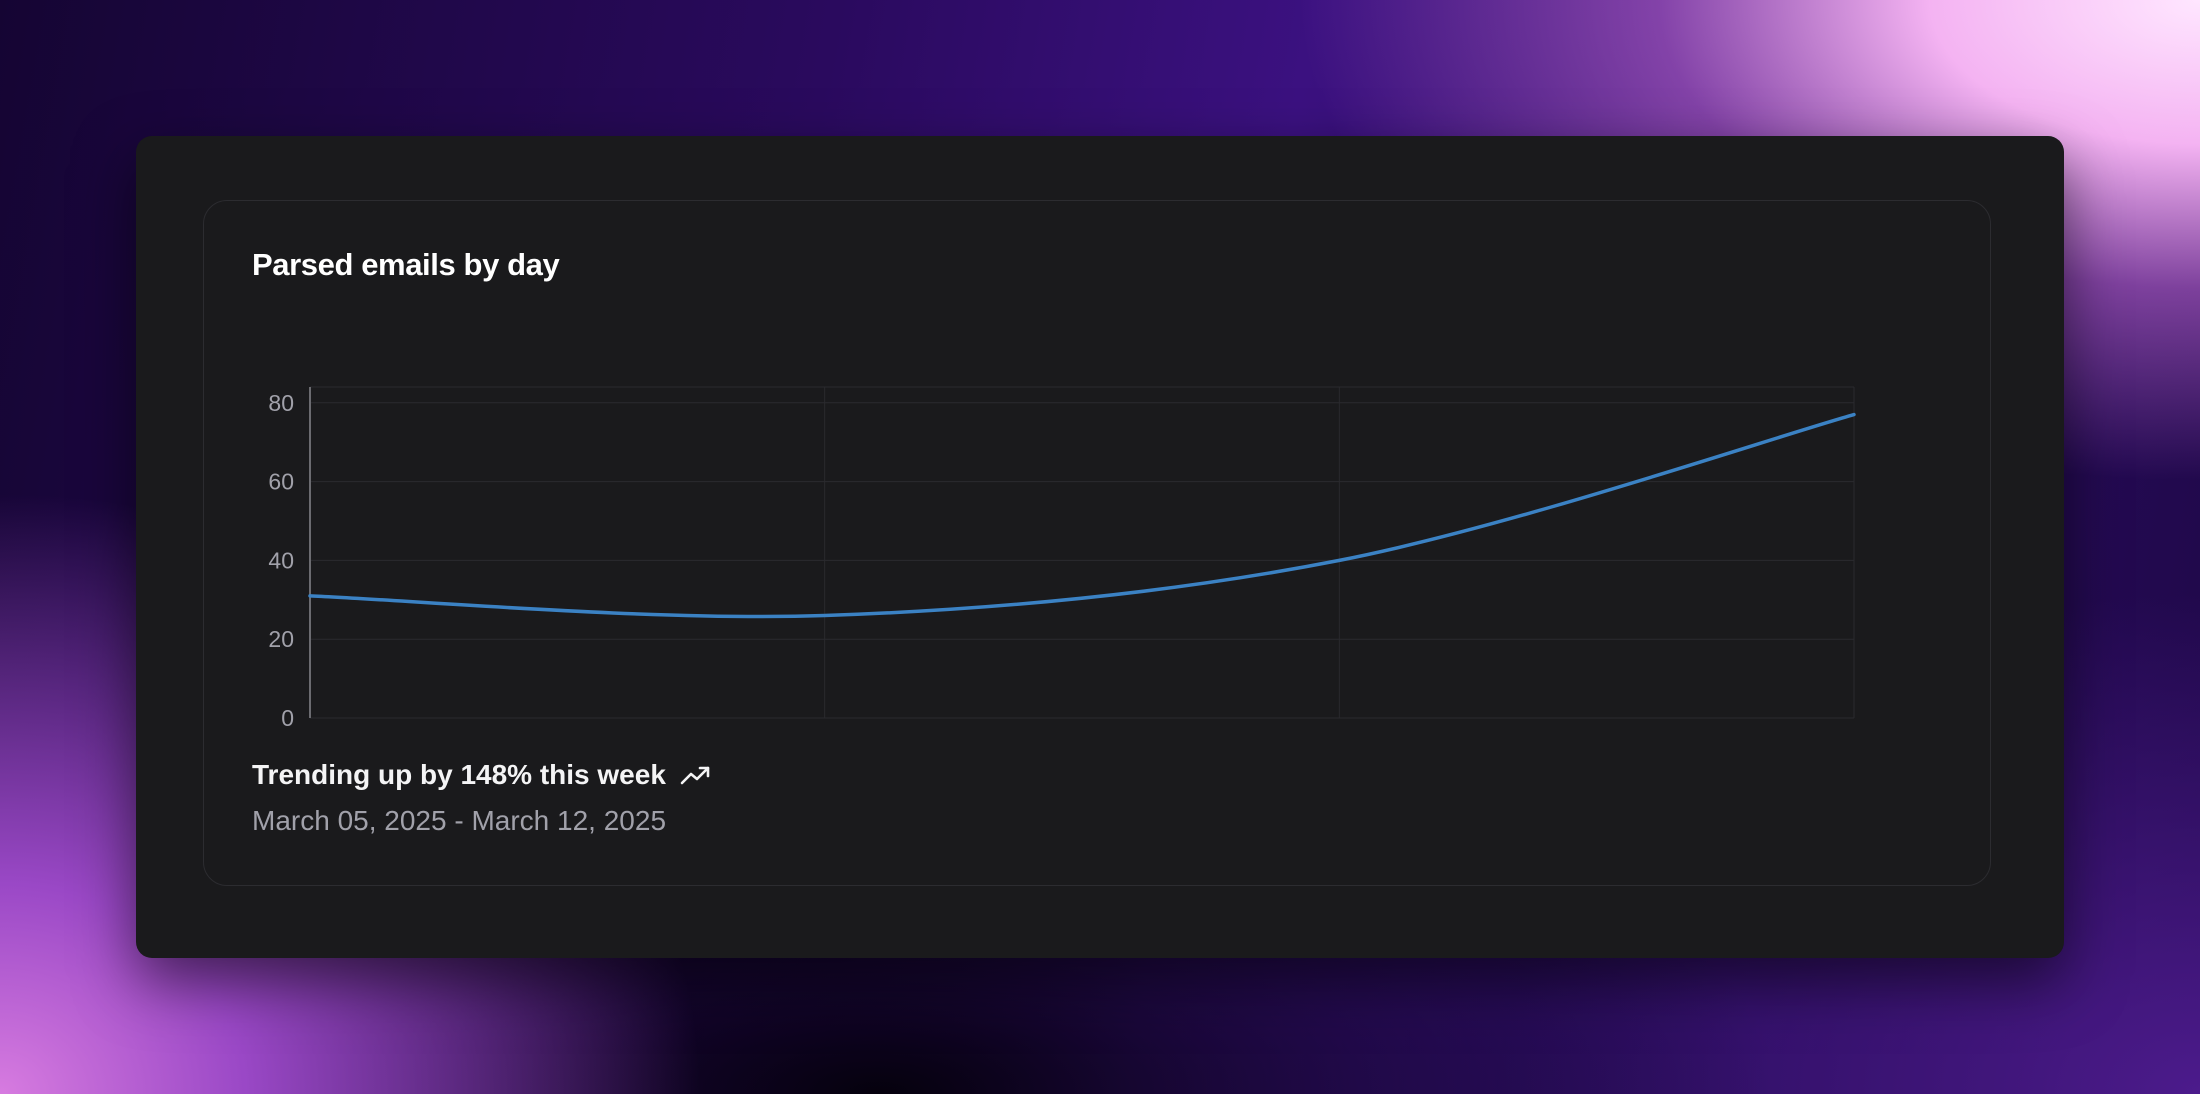 The height and width of the screenshot is (1094, 2200). I want to click on y-tick-label: 80, so click(281, 403).